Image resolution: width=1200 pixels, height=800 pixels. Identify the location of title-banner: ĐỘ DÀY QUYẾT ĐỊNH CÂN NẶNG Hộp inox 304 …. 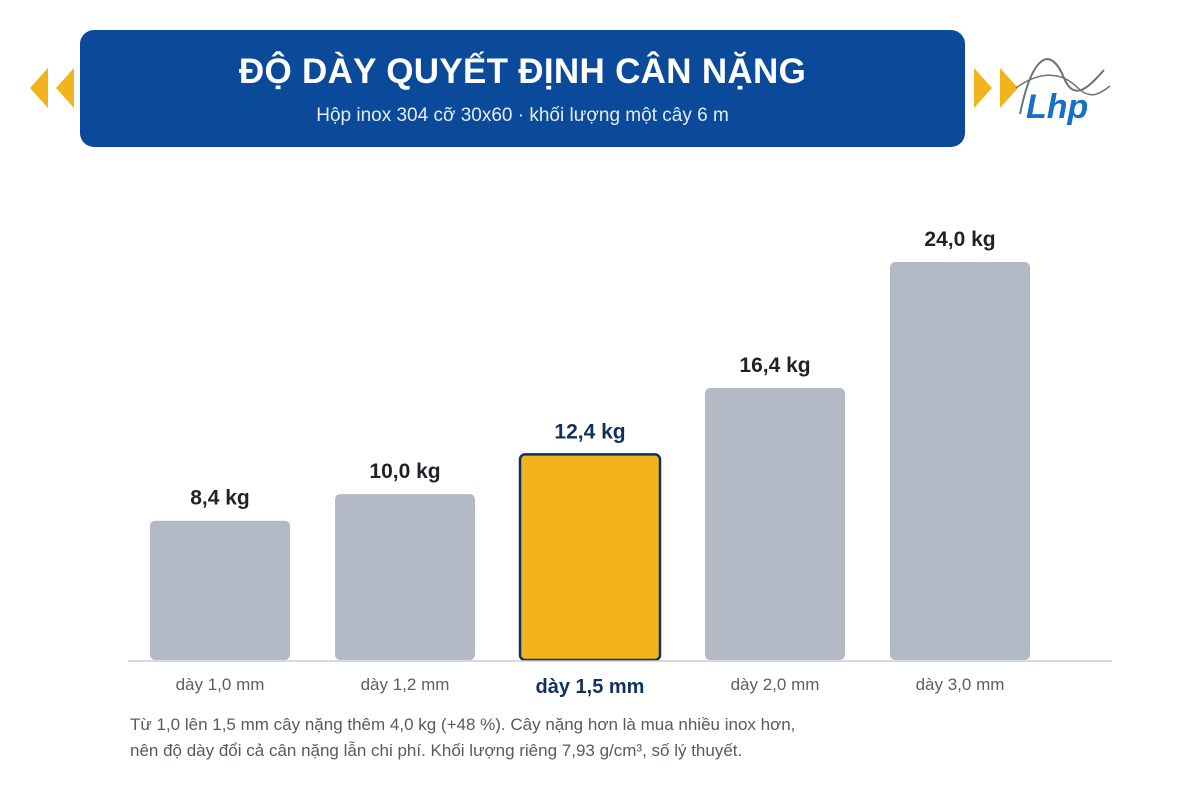
(522, 88).